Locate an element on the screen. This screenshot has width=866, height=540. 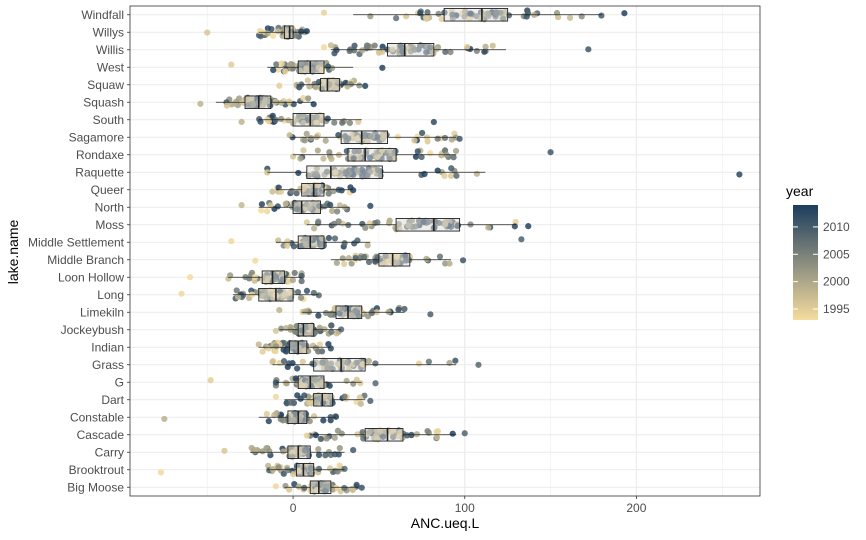
legend-tick-label: 2010 is located at coordinates (836, 227).